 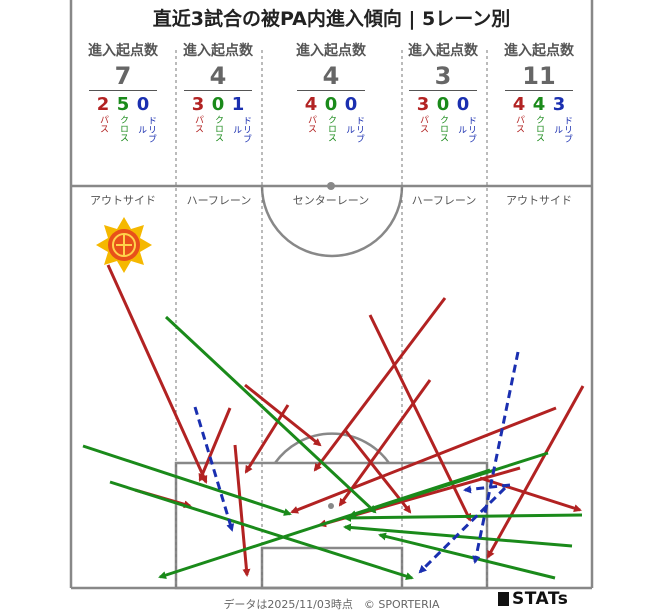 What do you see at coordinates (331, 186) in the screenshot?
I see `center-spot` at bounding box center [331, 186].